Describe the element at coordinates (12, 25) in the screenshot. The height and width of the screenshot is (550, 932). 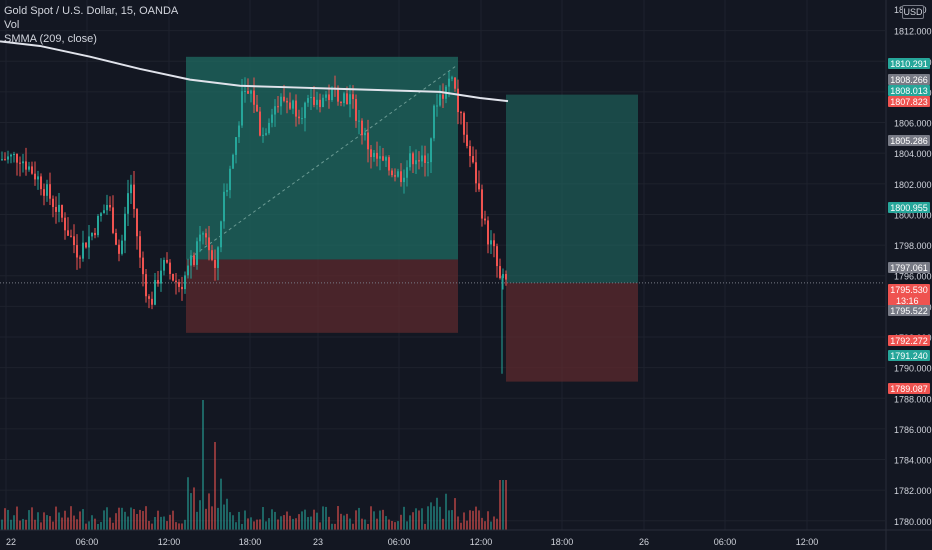
I see `volume-label: Vol` at that location.